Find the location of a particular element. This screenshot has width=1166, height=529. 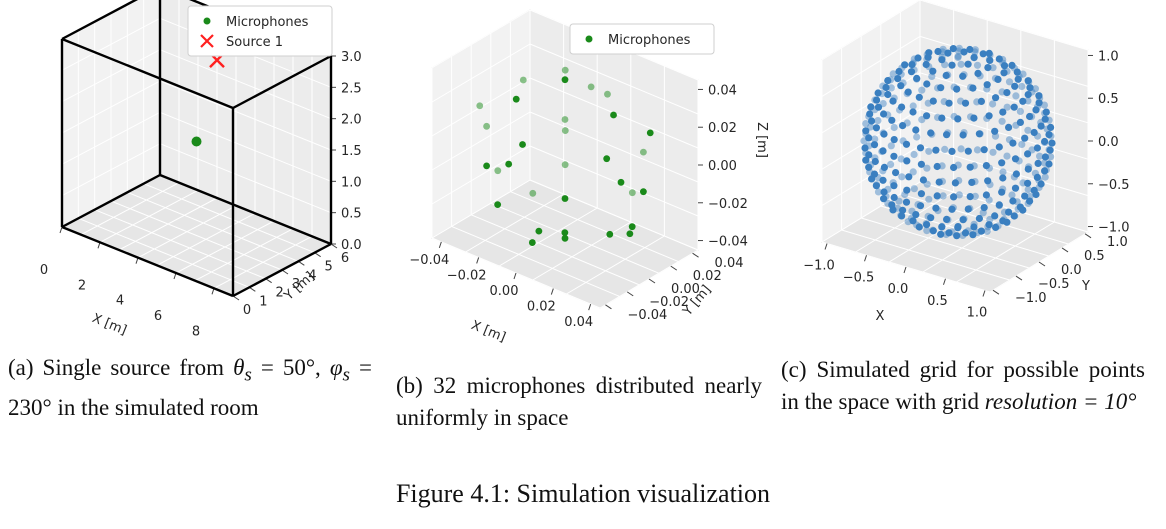

legend-marker-microphones is located at coordinates (207, 21).